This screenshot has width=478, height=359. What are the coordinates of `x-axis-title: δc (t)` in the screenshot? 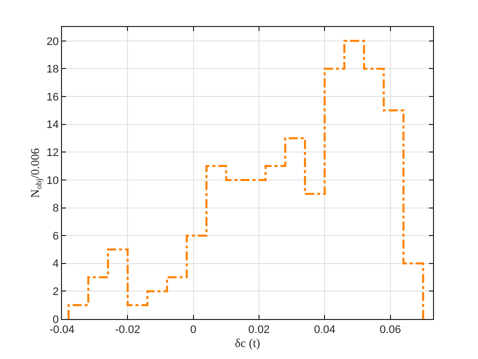 It's located at (247, 343).